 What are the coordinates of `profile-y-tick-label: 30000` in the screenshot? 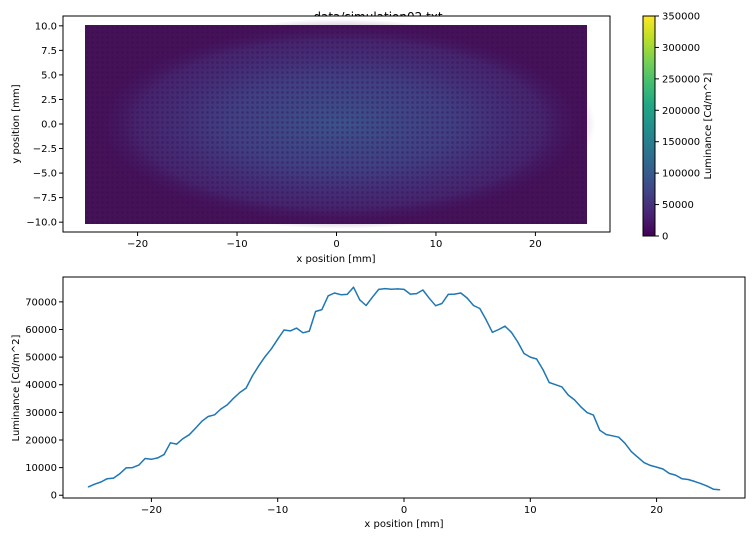 It's located at (41, 413).